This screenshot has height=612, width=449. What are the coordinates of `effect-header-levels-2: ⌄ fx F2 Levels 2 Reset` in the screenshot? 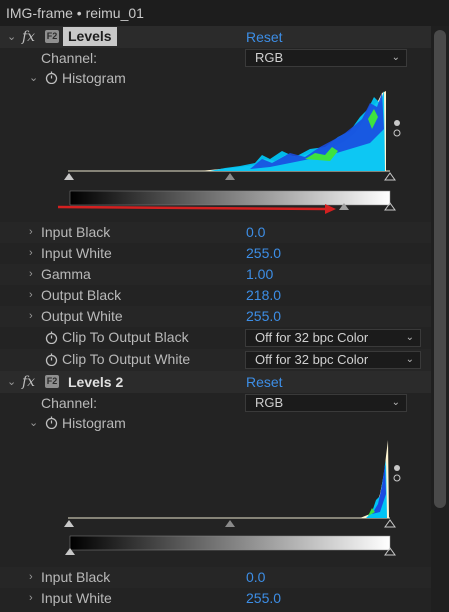 It's located at (215, 382).